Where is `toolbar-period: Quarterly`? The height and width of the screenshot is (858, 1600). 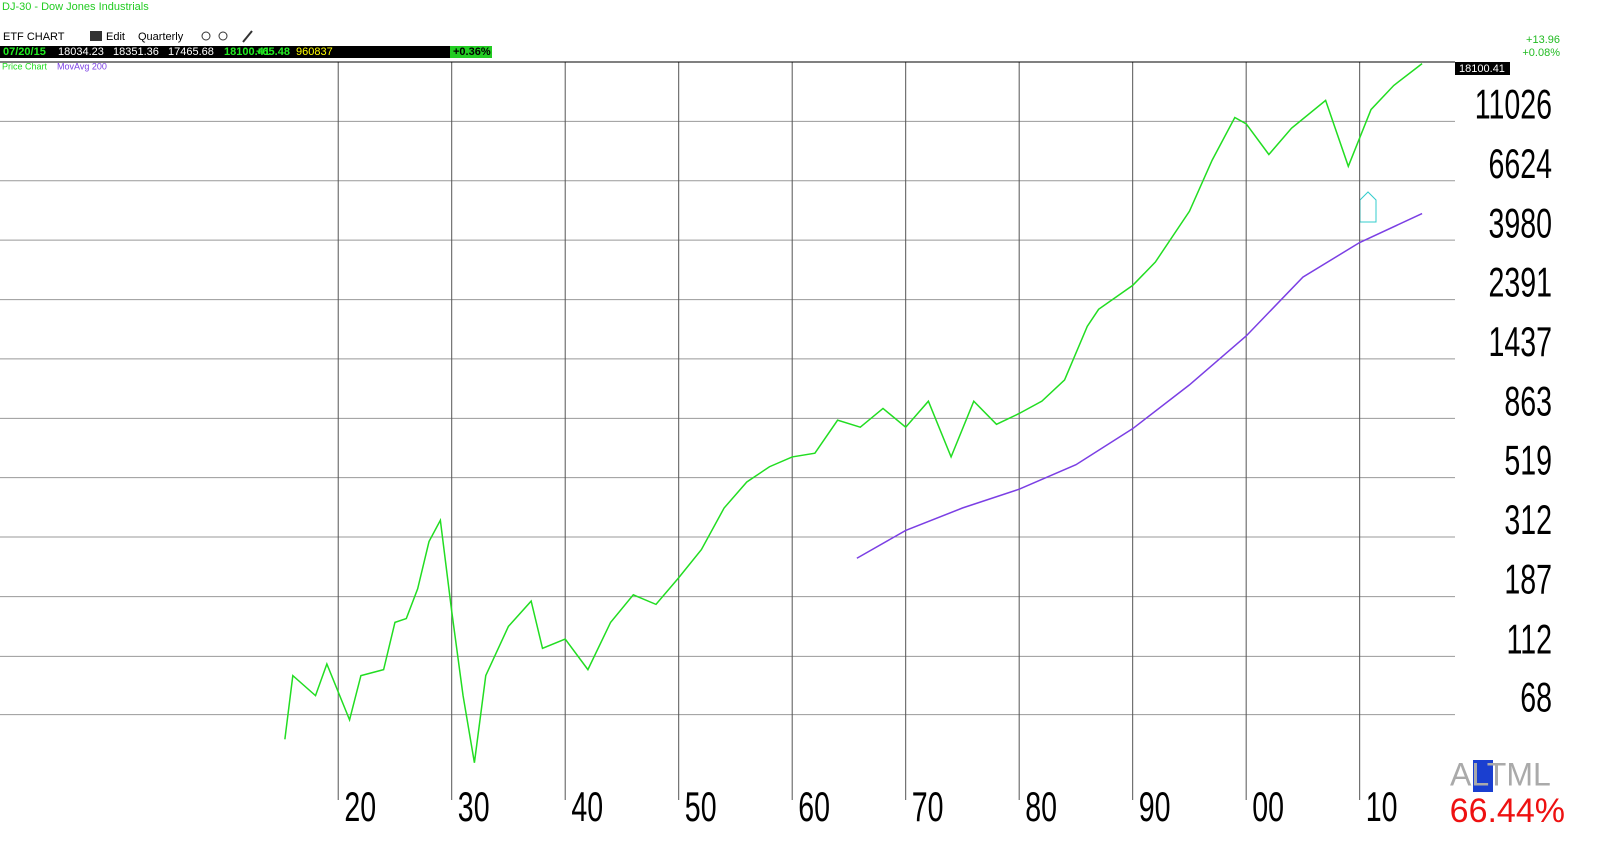 toolbar-period: Quarterly is located at coordinates (161, 37).